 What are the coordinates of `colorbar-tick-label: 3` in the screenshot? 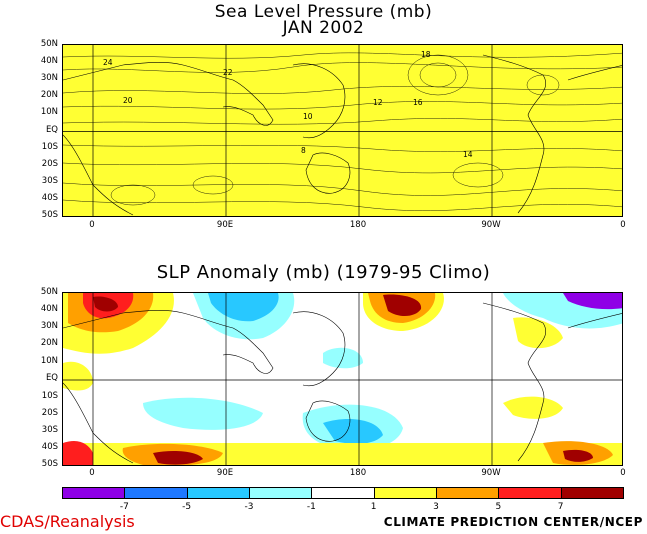 It's located at (436, 507).